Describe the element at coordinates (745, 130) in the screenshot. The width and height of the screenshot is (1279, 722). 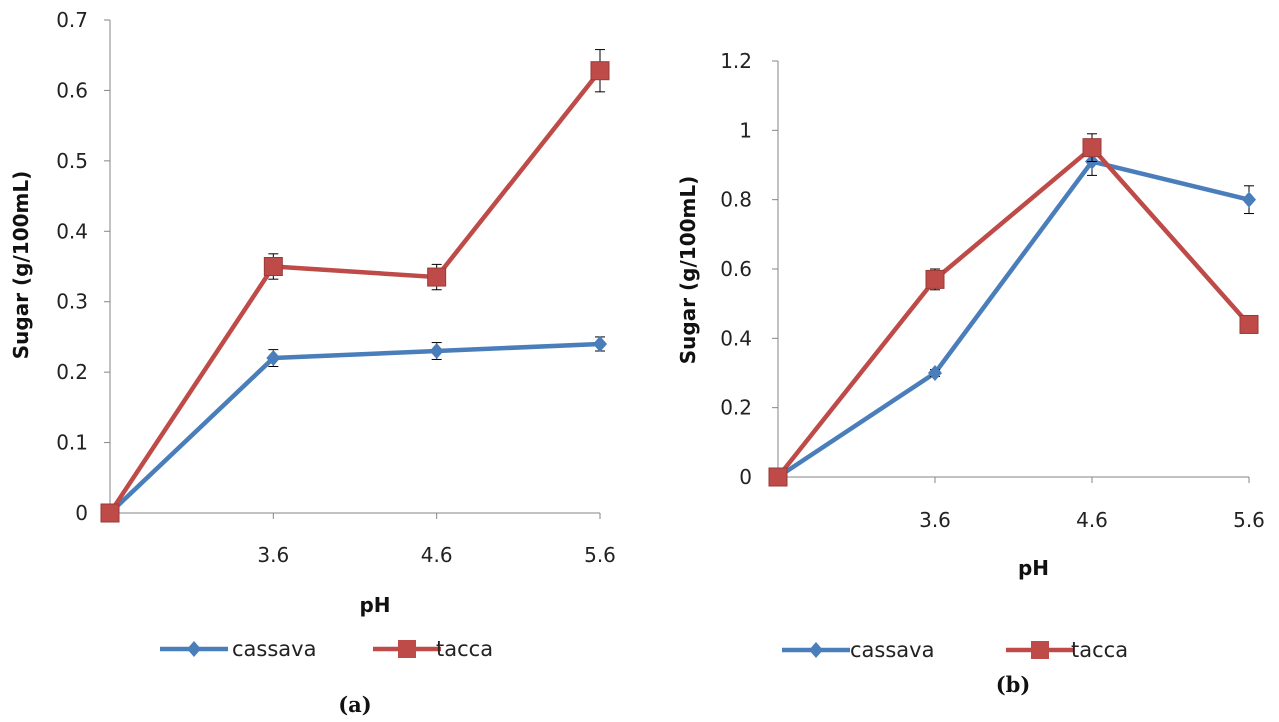
I see `y-tick-label: 1` at that location.